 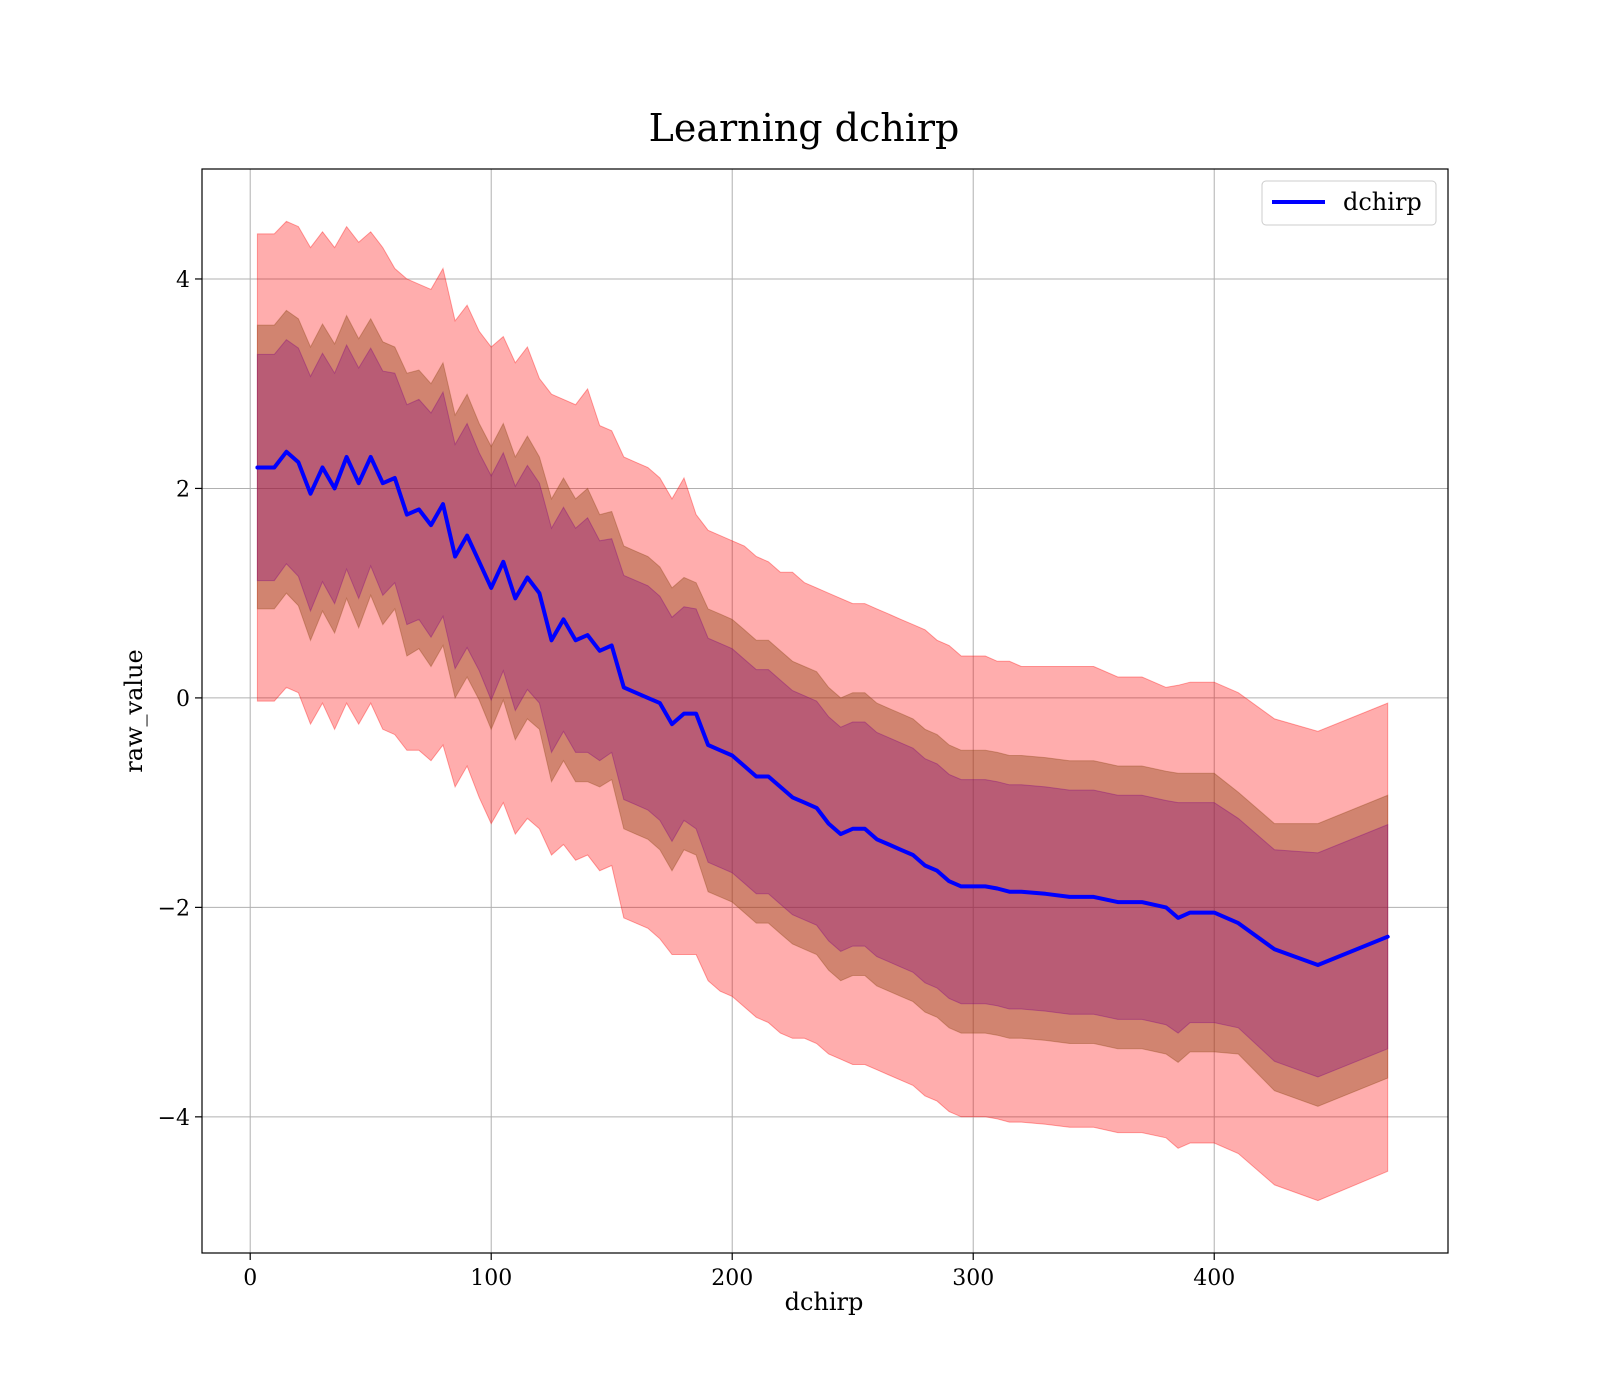 What do you see at coordinates (824, 1302) in the screenshot?
I see `x-axis-title: dchirp` at bounding box center [824, 1302].